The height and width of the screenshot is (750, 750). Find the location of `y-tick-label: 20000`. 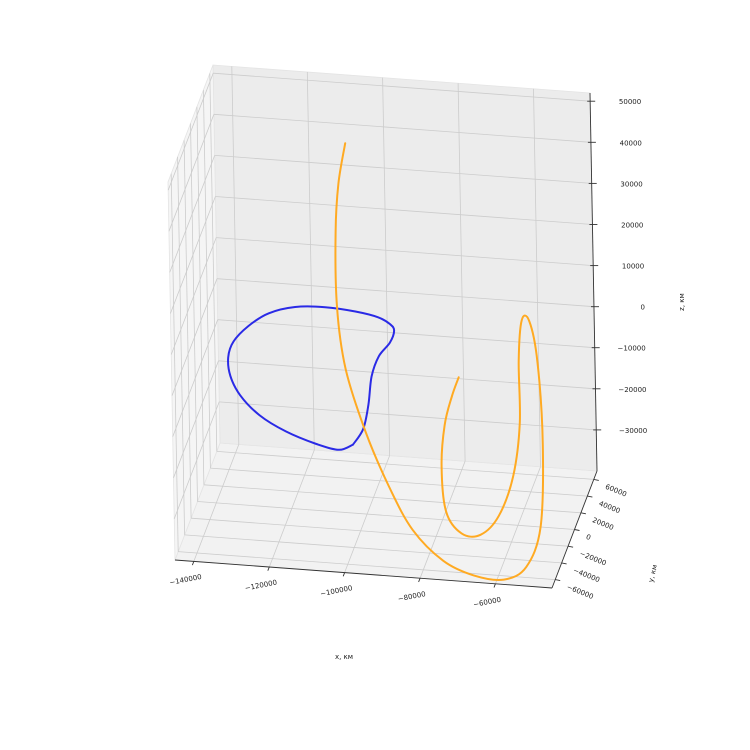

y-tick-label: 20000 is located at coordinates (603, 524).